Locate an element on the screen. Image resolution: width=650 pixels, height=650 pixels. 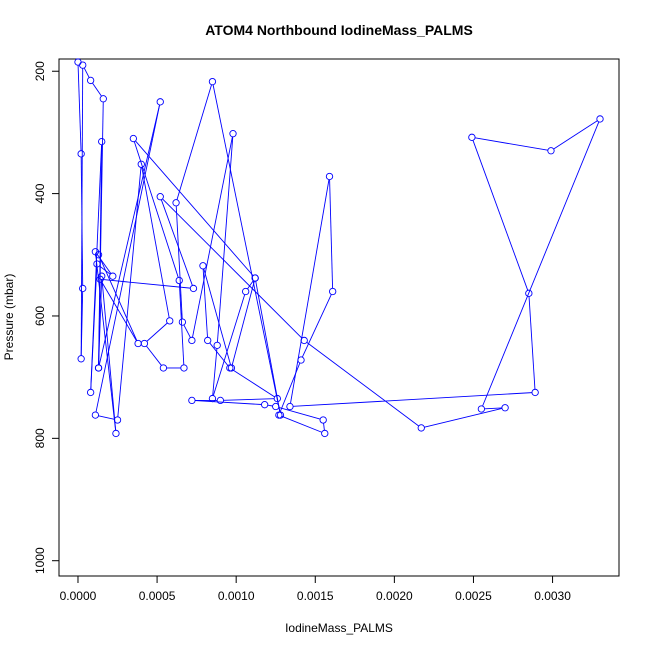
y-axis: 200 400 600 800 1000 is located at coordinates (46, 317).